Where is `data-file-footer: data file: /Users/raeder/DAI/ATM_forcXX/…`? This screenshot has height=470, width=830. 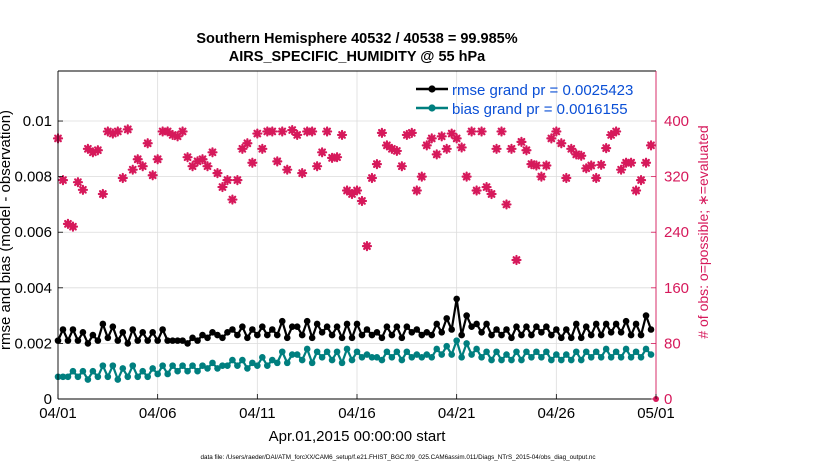
data-file-footer: data file: /Users/raeder/DAI/ATM_forcXX/… is located at coordinates (397, 457).